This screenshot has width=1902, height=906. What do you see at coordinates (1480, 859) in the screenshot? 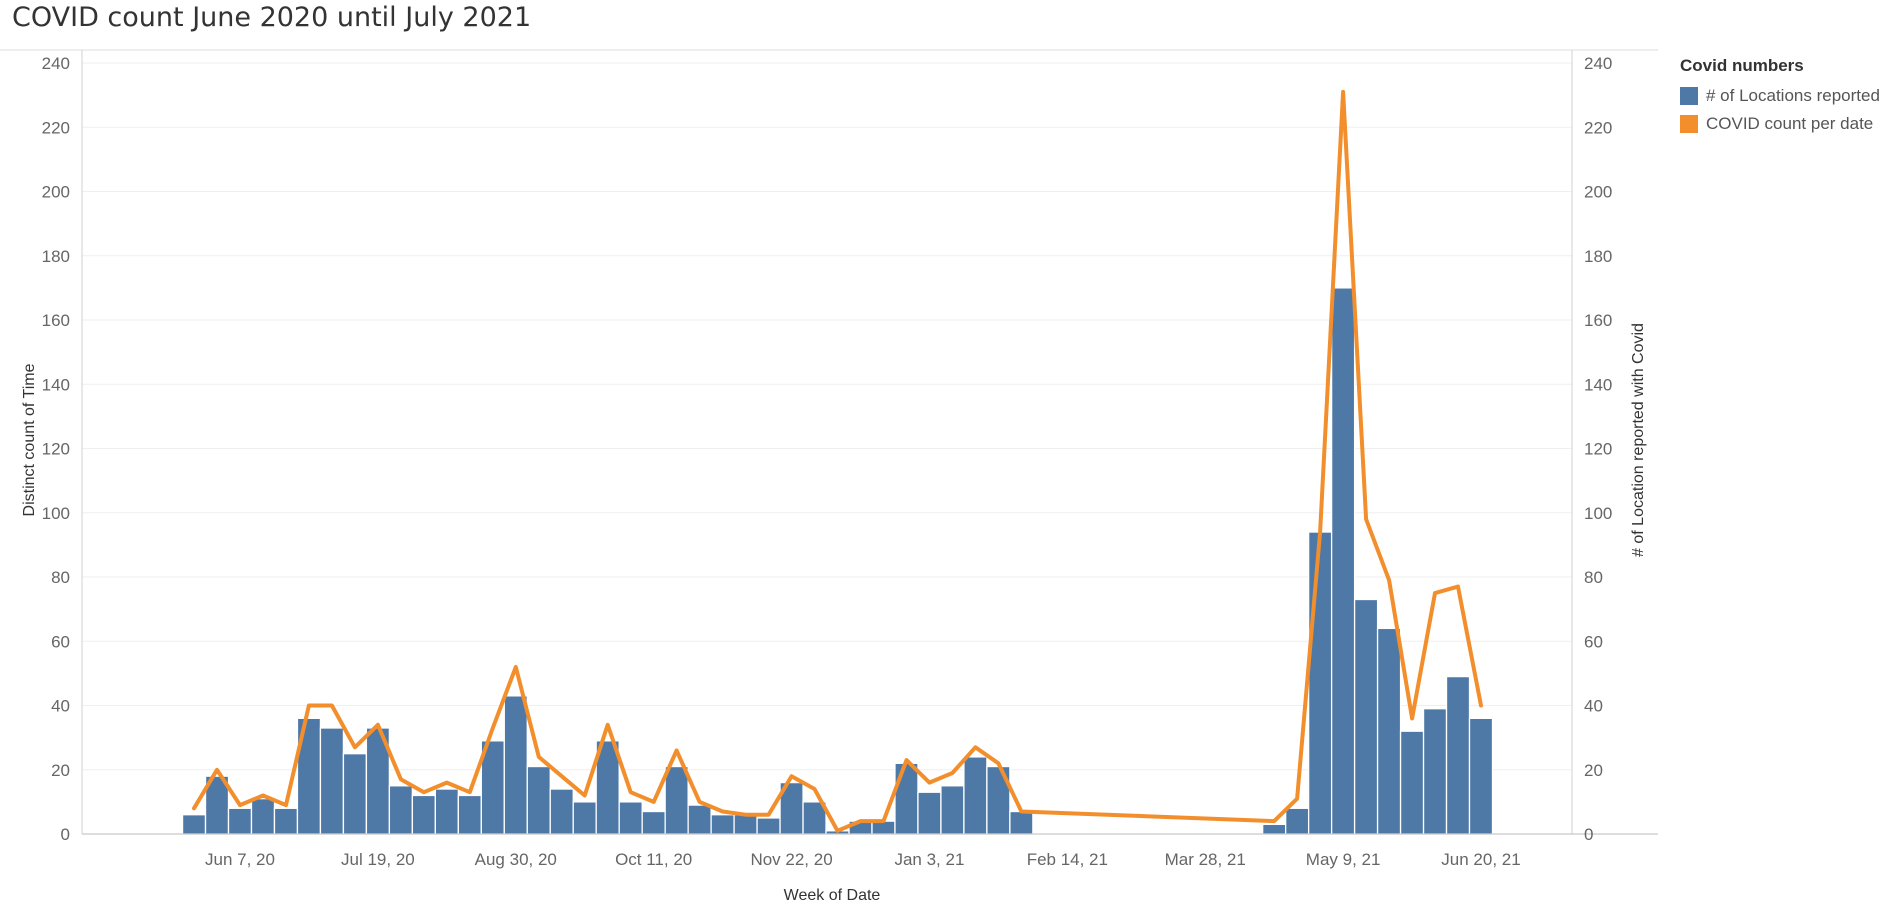
I see `x-tick-label: Jun 20, 21` at bounding box center [1480, 859].